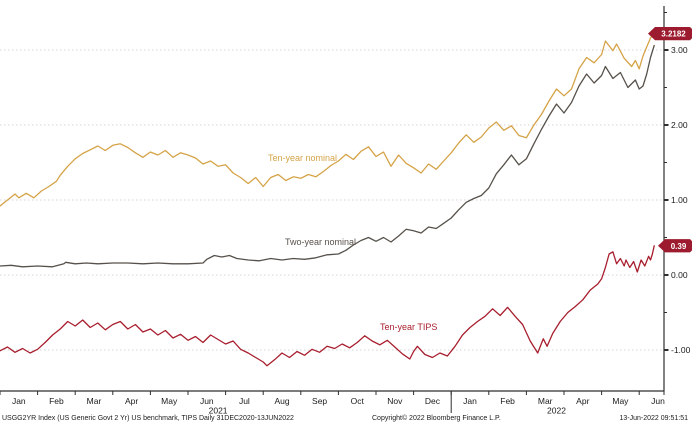 This screenshot has width=692, height=426. I want to click on y-axis-tick-label: 1.00, so click(679, 200).